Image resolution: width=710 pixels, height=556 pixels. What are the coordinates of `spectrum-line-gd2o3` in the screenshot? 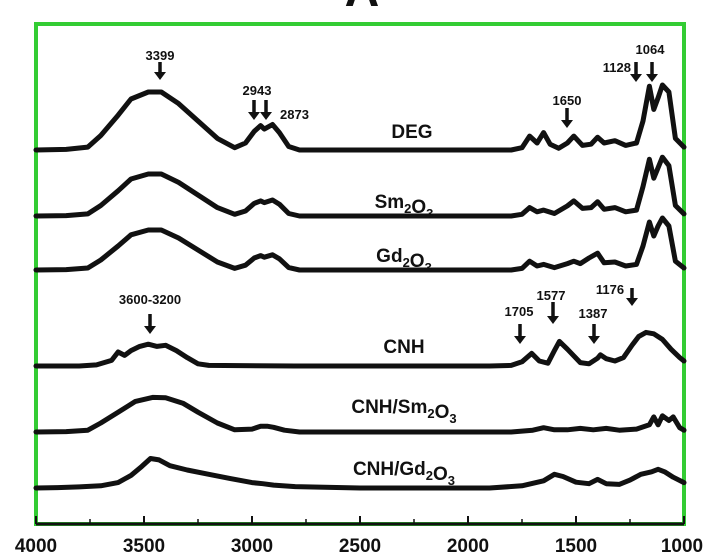 It's located at (360, 244).